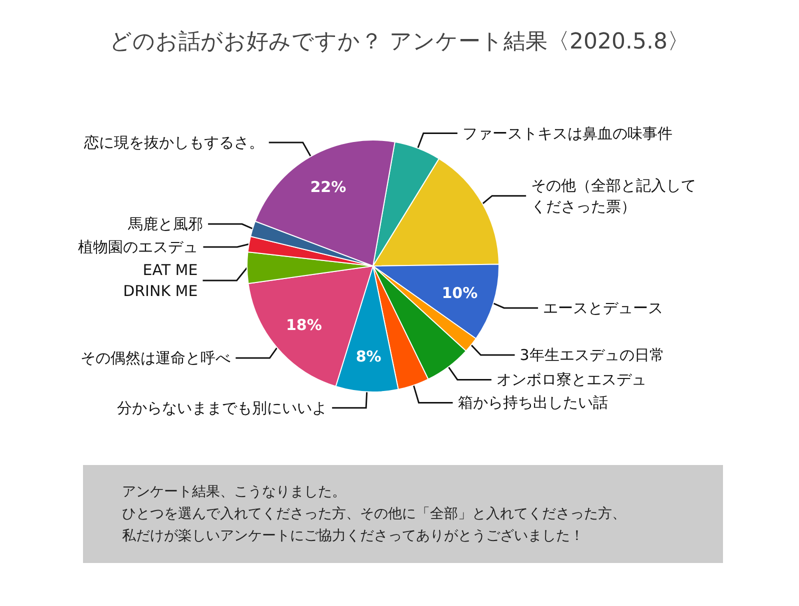 The width and height of the screenshot is (799, 606). Describe the element at coordinates (304, 325) in the screenshot. I see `data-label: 18%` at that location.